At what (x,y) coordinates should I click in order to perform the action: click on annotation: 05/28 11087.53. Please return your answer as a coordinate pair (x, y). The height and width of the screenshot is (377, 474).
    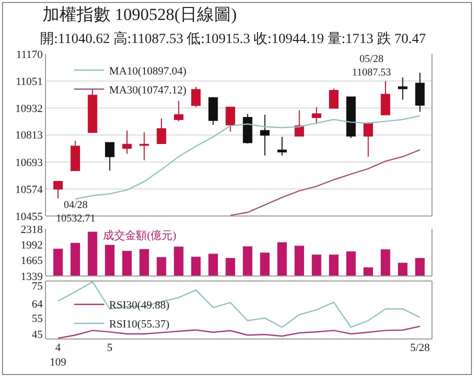
    Looking at the image, I should click on (371, 66).